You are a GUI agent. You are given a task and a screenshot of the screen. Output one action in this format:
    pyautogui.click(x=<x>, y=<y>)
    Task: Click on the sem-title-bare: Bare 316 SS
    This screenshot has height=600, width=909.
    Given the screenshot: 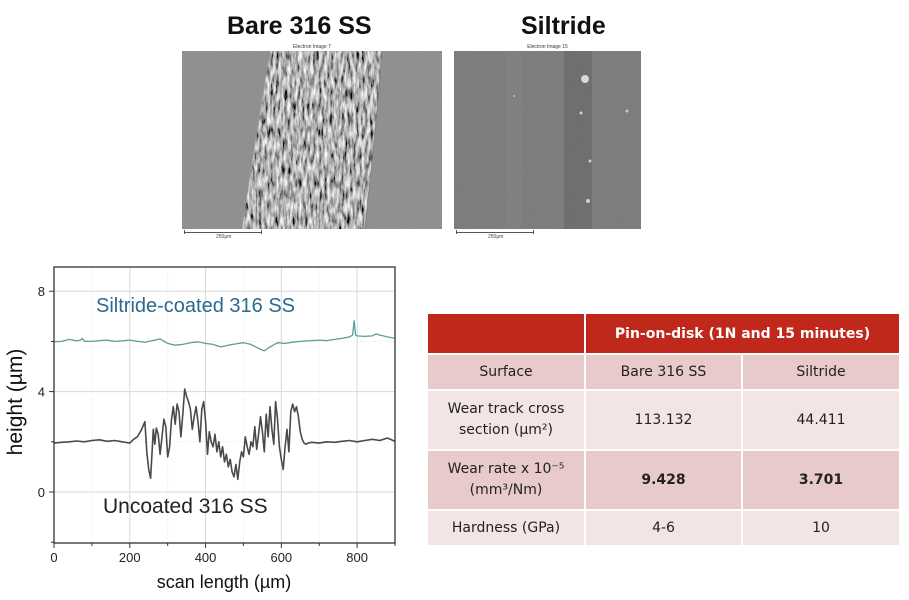 What is the action you would take?
    pyautogui.click(x=299, y=26)
    